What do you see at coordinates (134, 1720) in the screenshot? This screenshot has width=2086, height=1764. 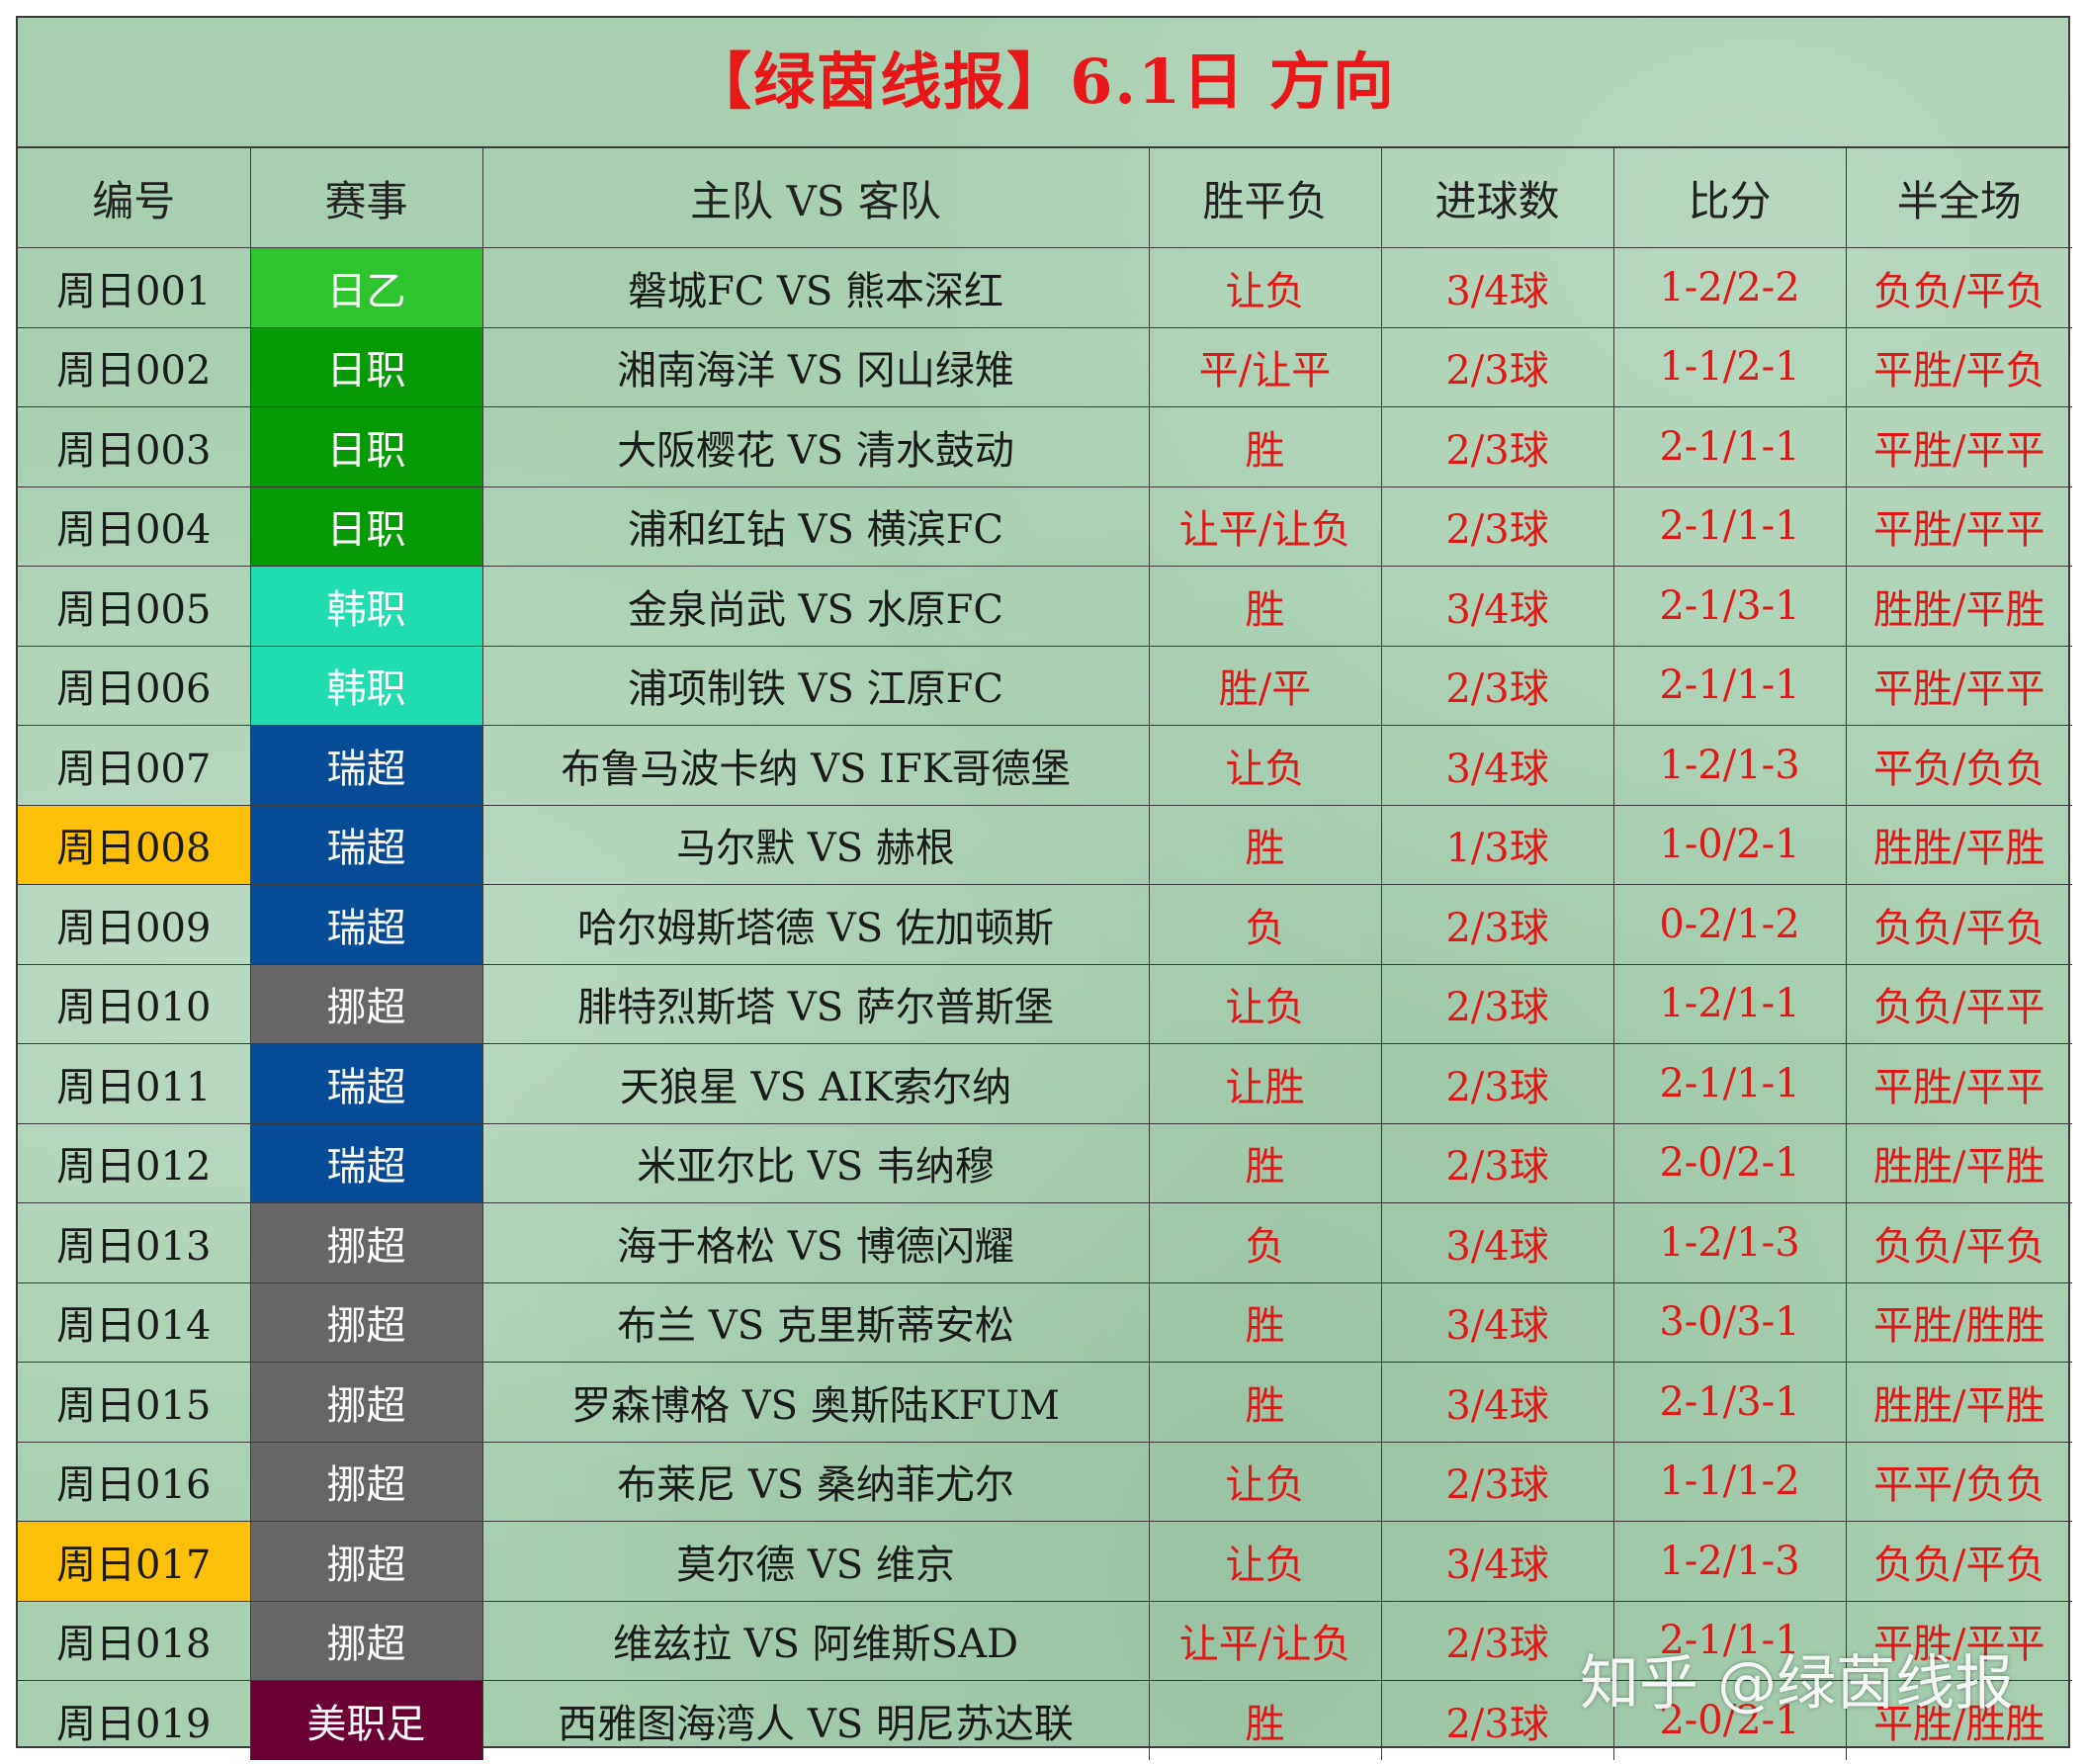 I see `match-number-cell: 周日019` at bounding box center [134, 1720].